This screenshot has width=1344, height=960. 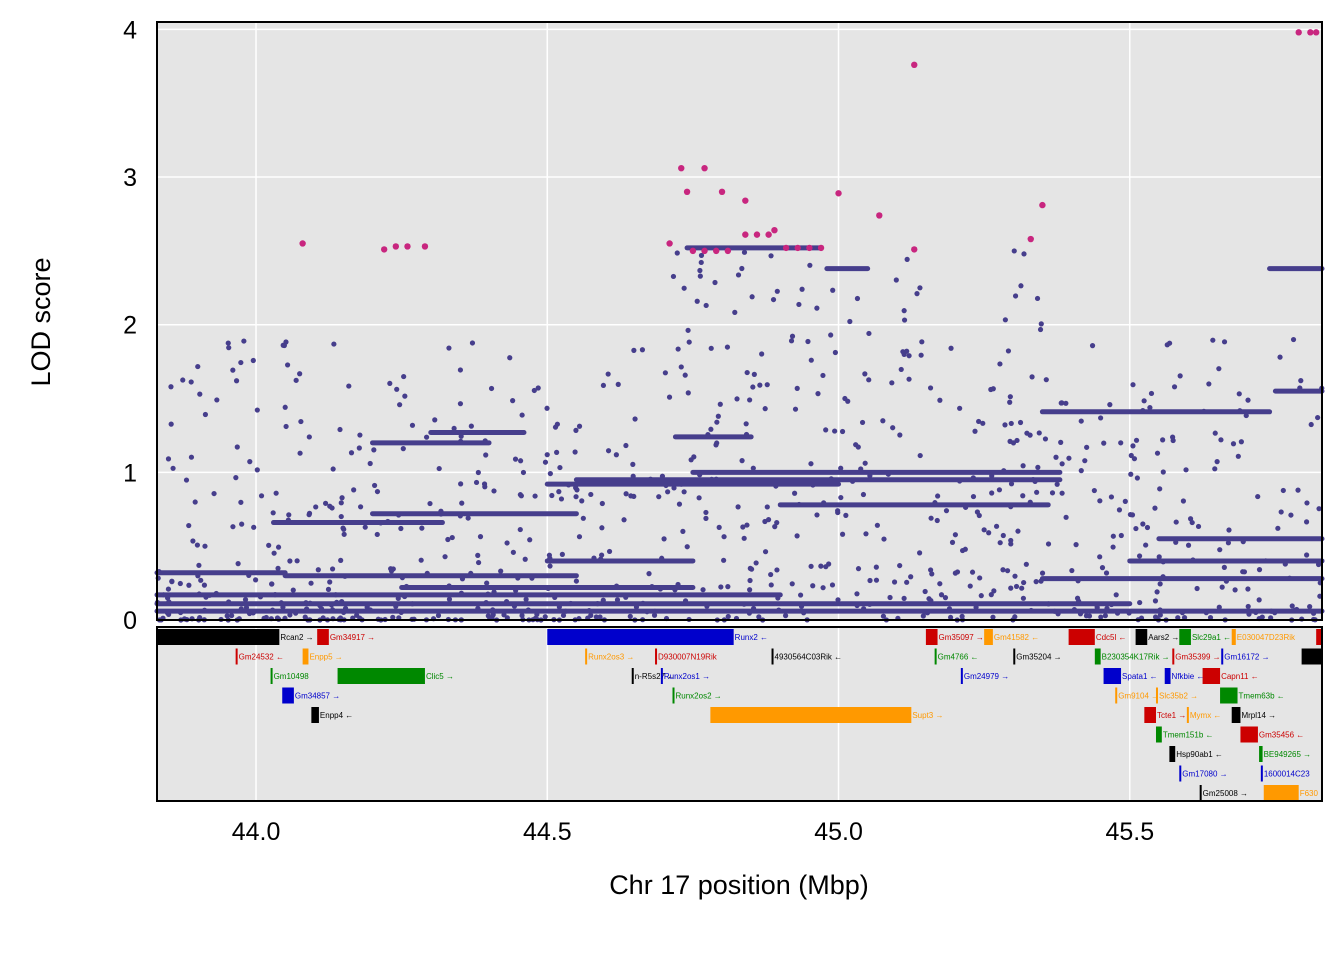 What do you see at coordinates (130, 325) in the screenshot?
I see `y-axis-ticks: 0 1 2 3 4` at bounding box center [130, 325].